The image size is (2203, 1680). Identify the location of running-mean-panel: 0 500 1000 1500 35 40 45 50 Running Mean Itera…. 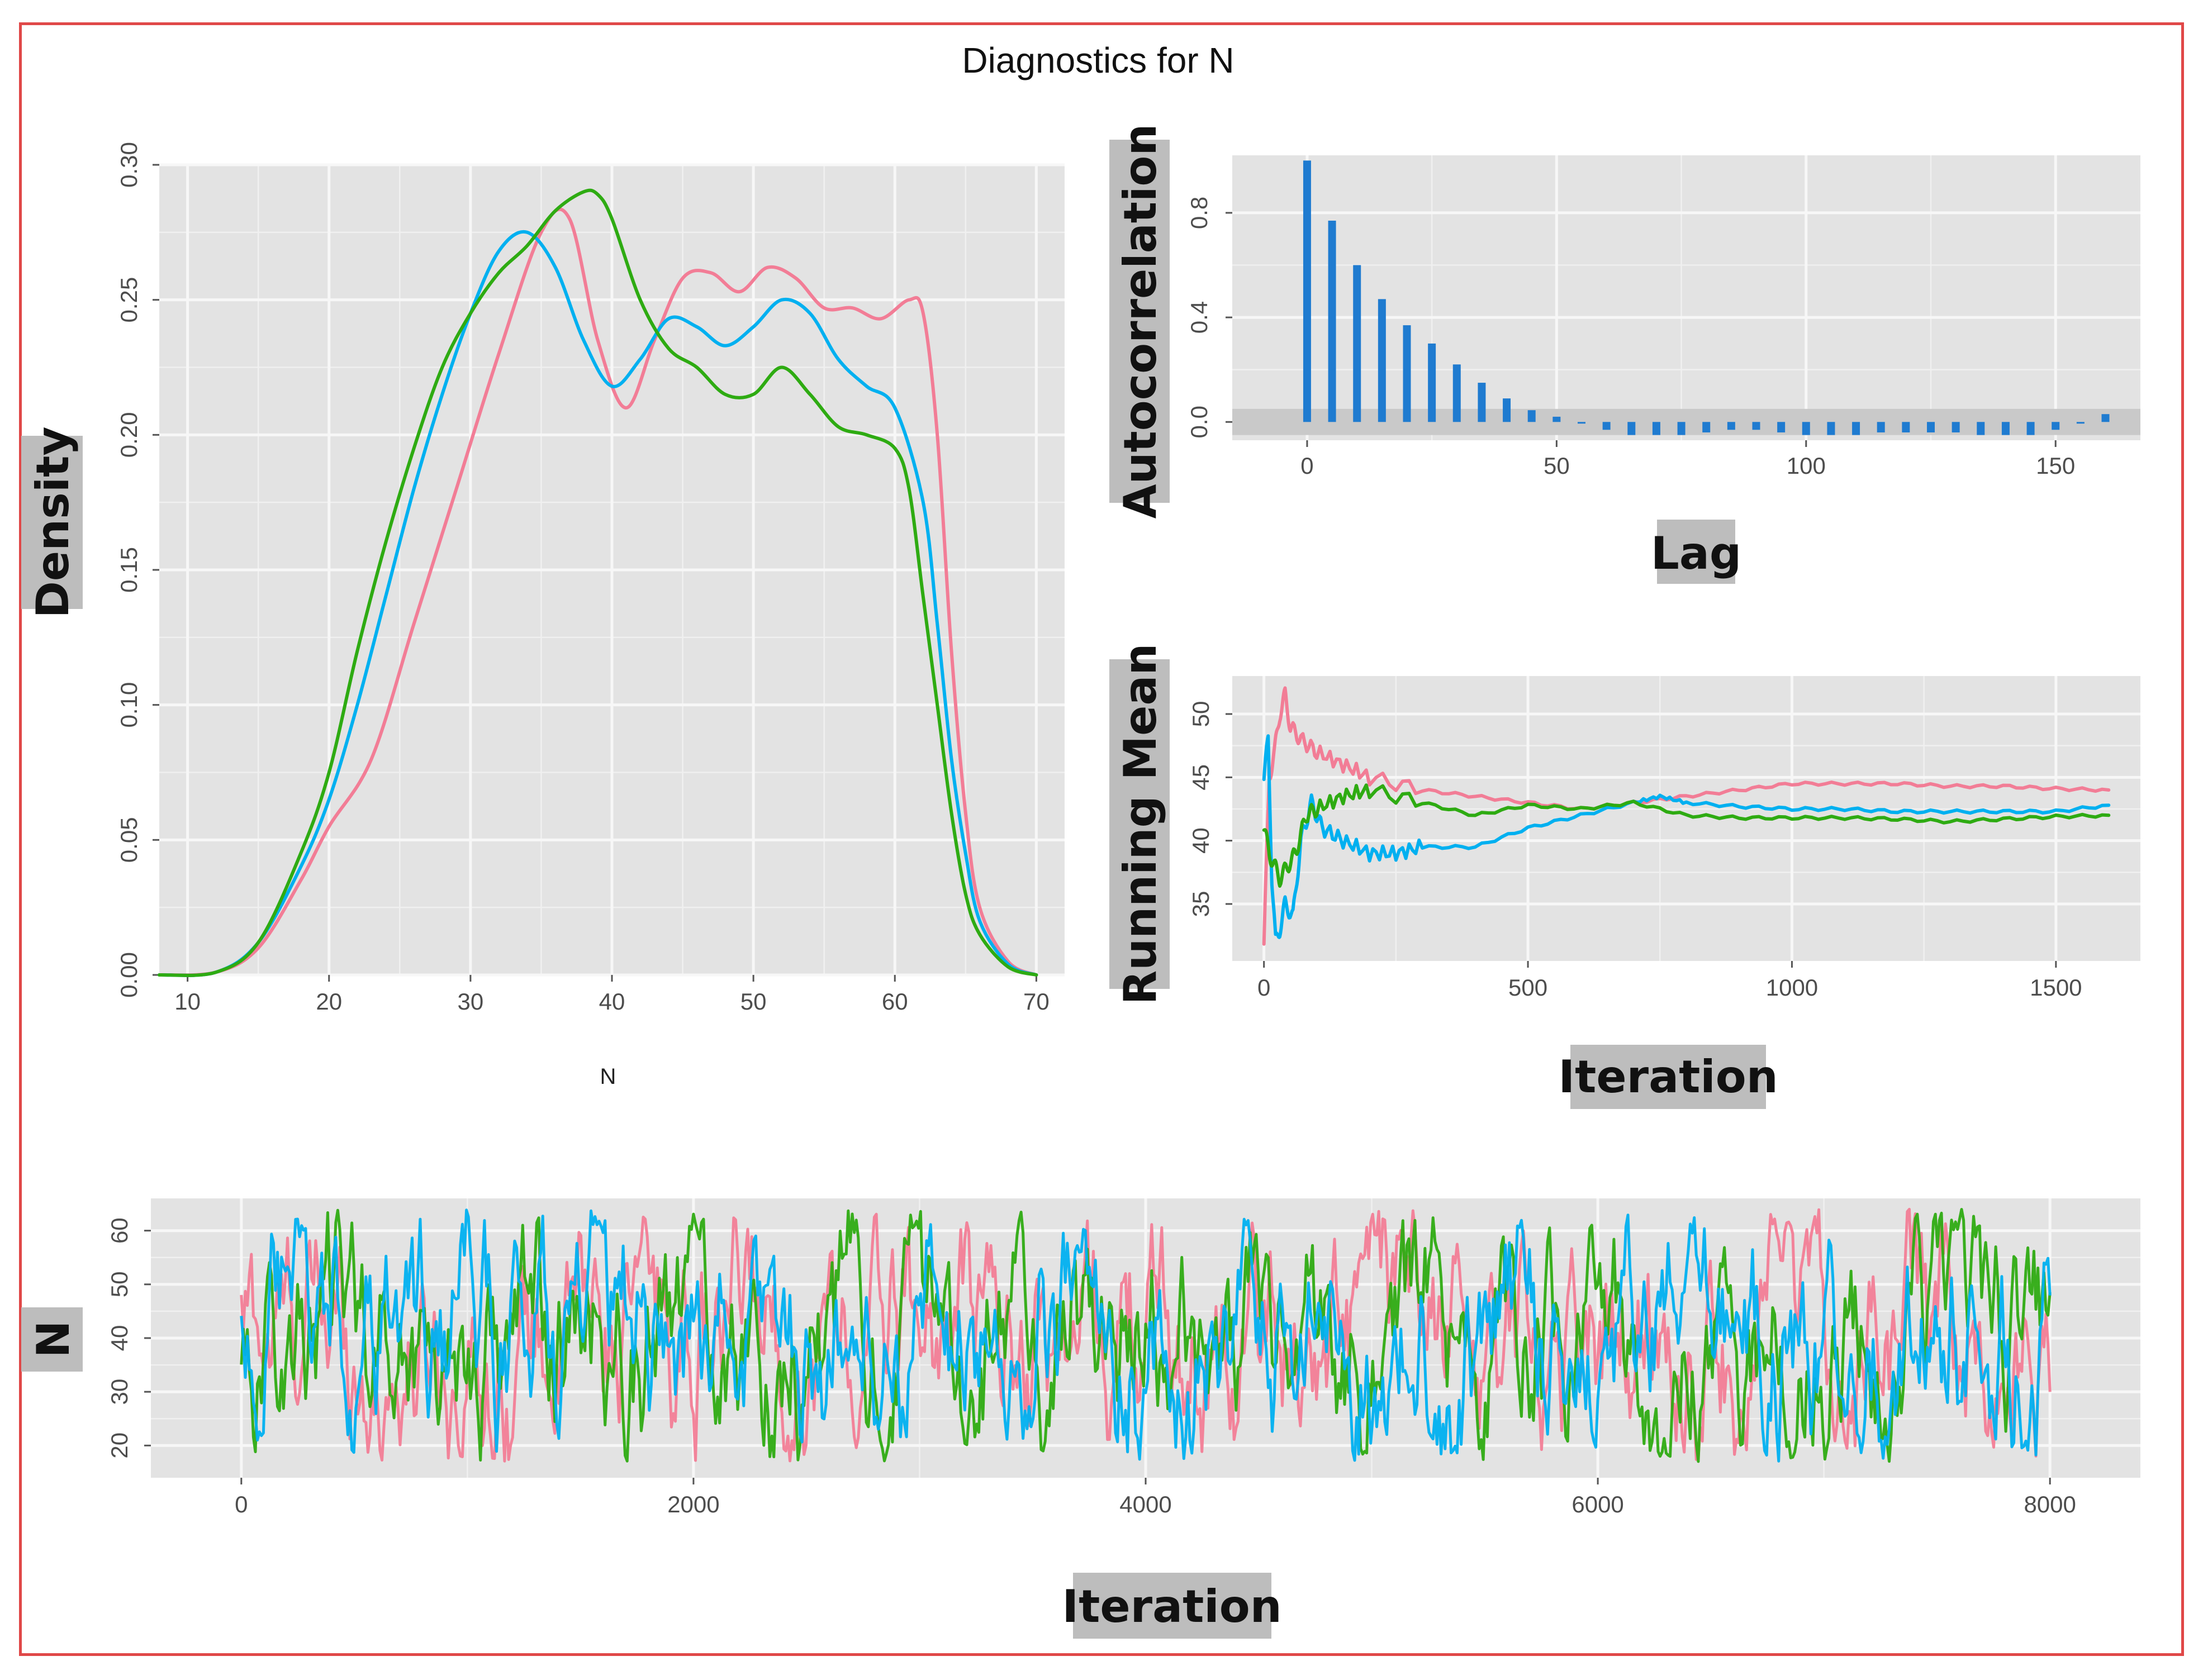
(1625, 876).